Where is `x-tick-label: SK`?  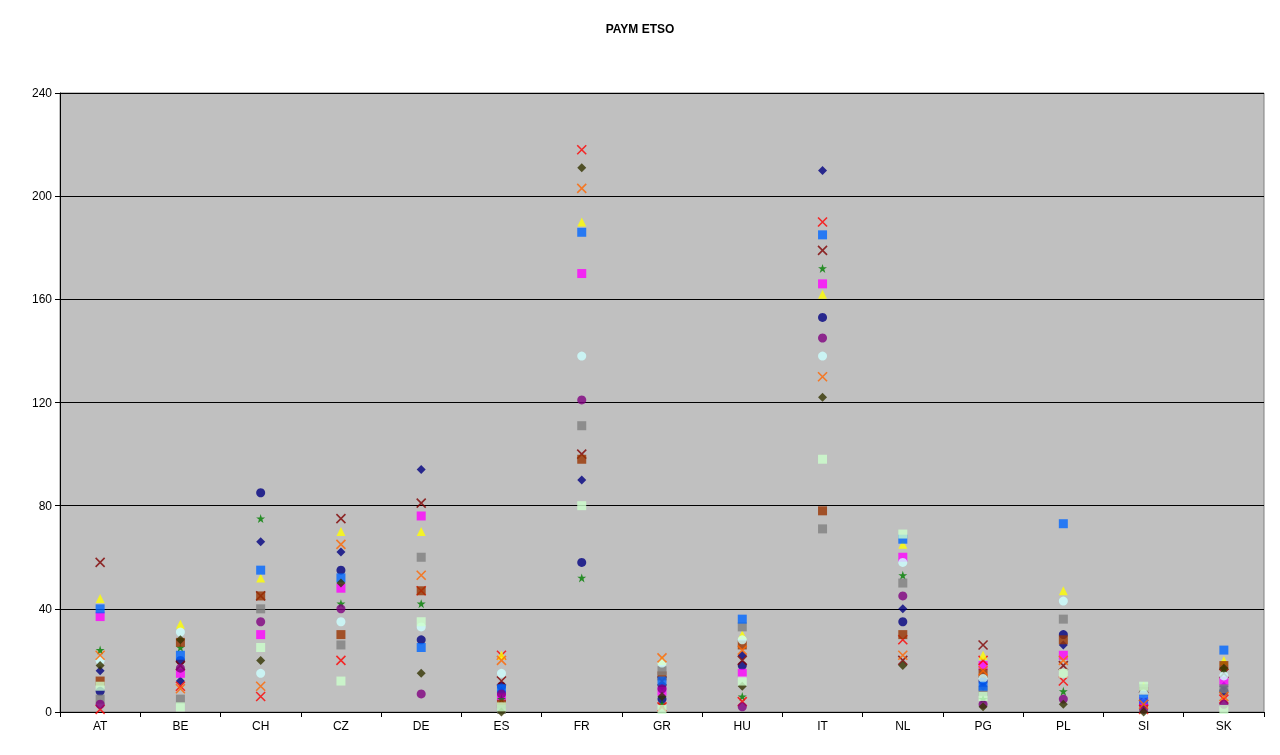
x-tick-label: SK is located at coordinates (1223, 726).